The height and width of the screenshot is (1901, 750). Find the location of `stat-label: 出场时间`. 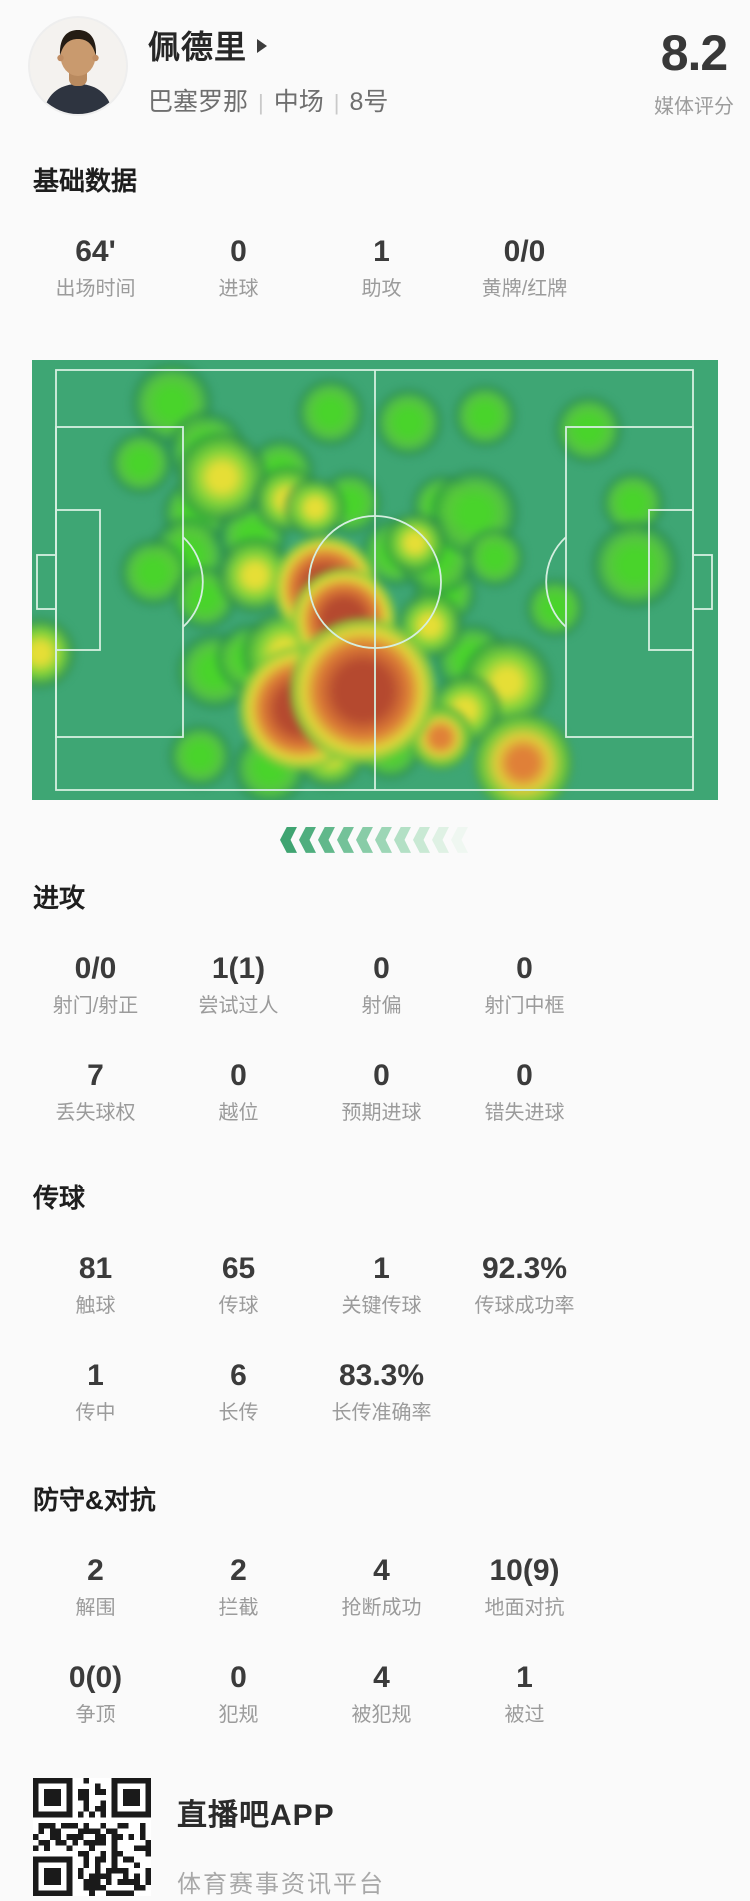

stat-label: 出场时间 is located at coordinates (95, 288).